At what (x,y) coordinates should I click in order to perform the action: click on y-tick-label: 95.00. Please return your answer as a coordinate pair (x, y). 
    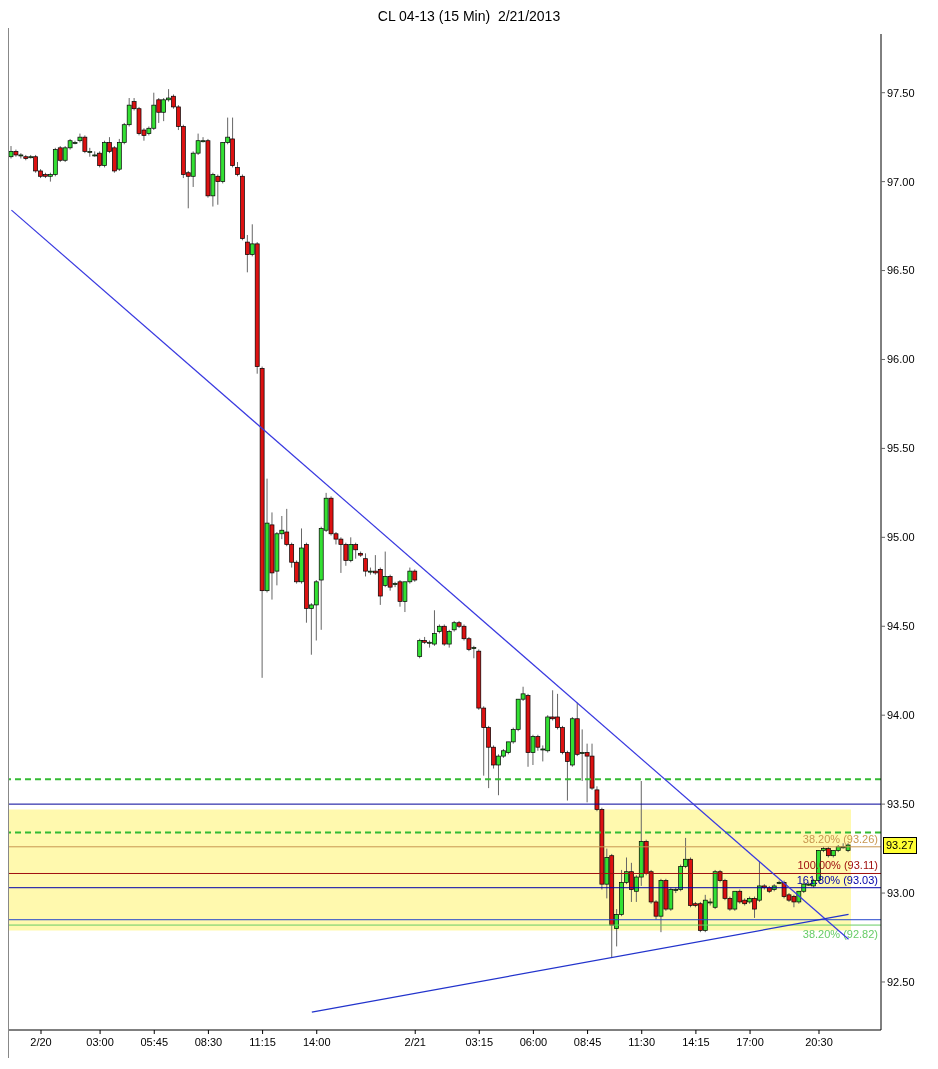
    Looking at the image, I should click on (901, 537).